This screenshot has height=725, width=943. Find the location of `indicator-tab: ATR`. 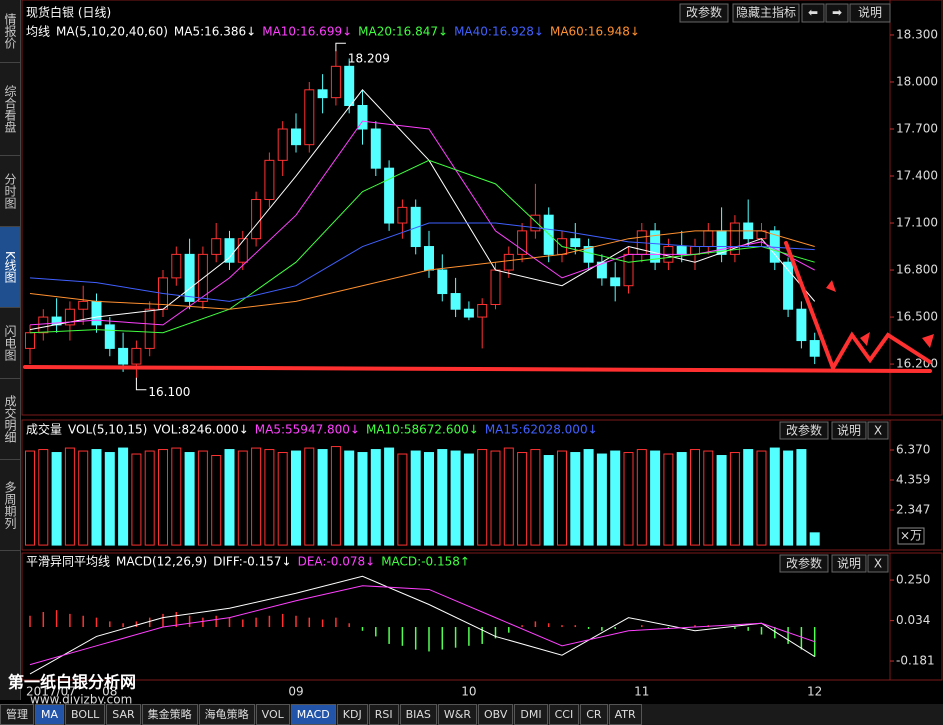

indicator-tab: ATR is located at coordinates (625, 714).